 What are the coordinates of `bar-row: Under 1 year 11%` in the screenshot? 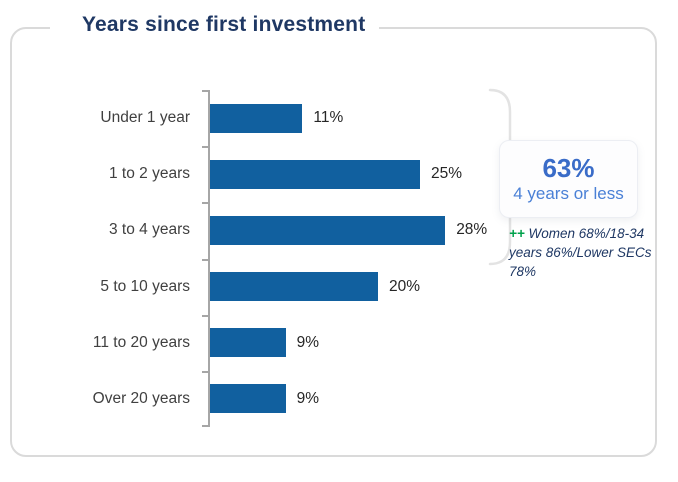 It's located at (333, 118).